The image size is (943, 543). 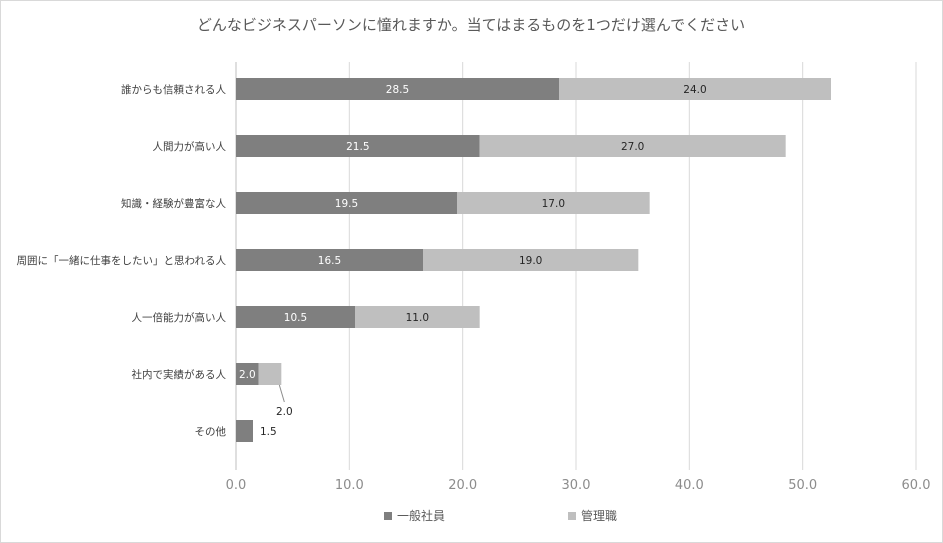 What do you see at coordinates (916, 485) in the screenshot?
I see `x-tick-label: 60.0` at bounding box center [916, 485].